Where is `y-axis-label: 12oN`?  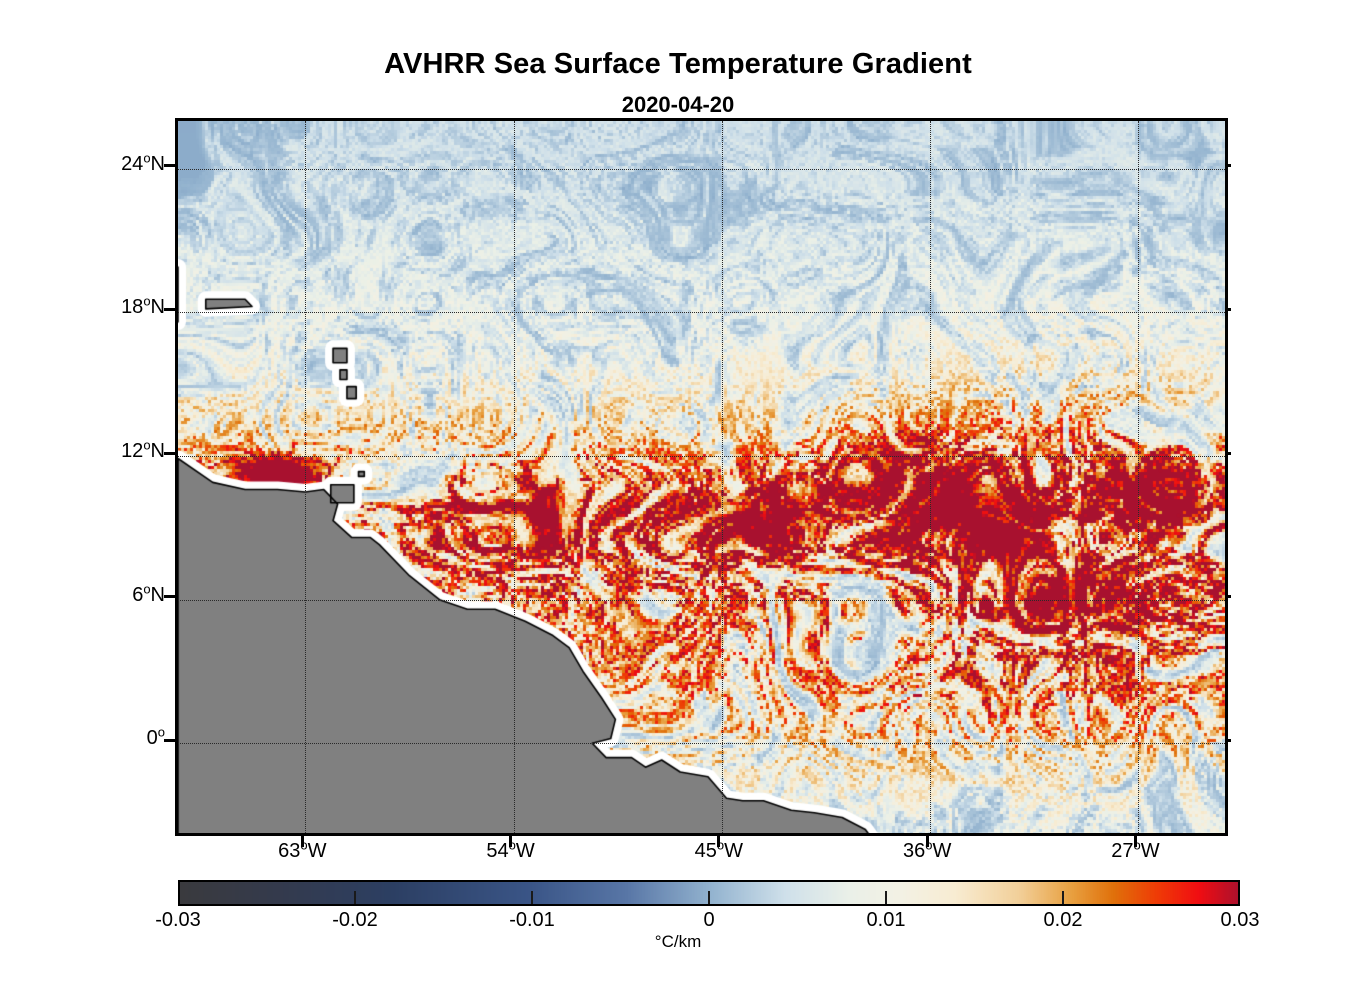
y-axis-label: 12oN is located at coordinates (143, 450).